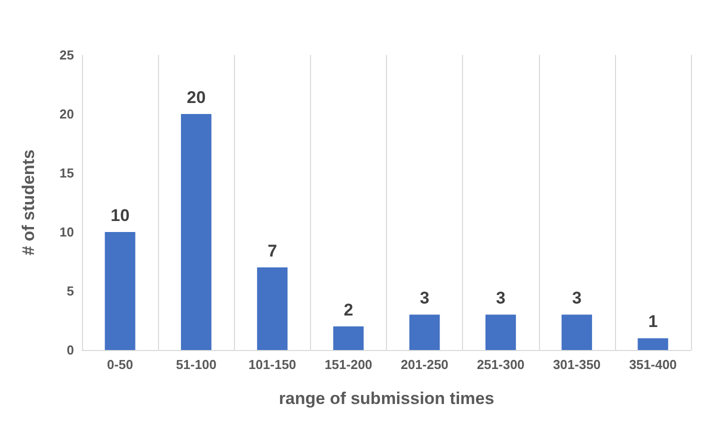 This screenshot has height=431, width=701. Describe the element at coordinates (348, 364) in the screenshot. I see `x-tick-label: 151-200` at that location.